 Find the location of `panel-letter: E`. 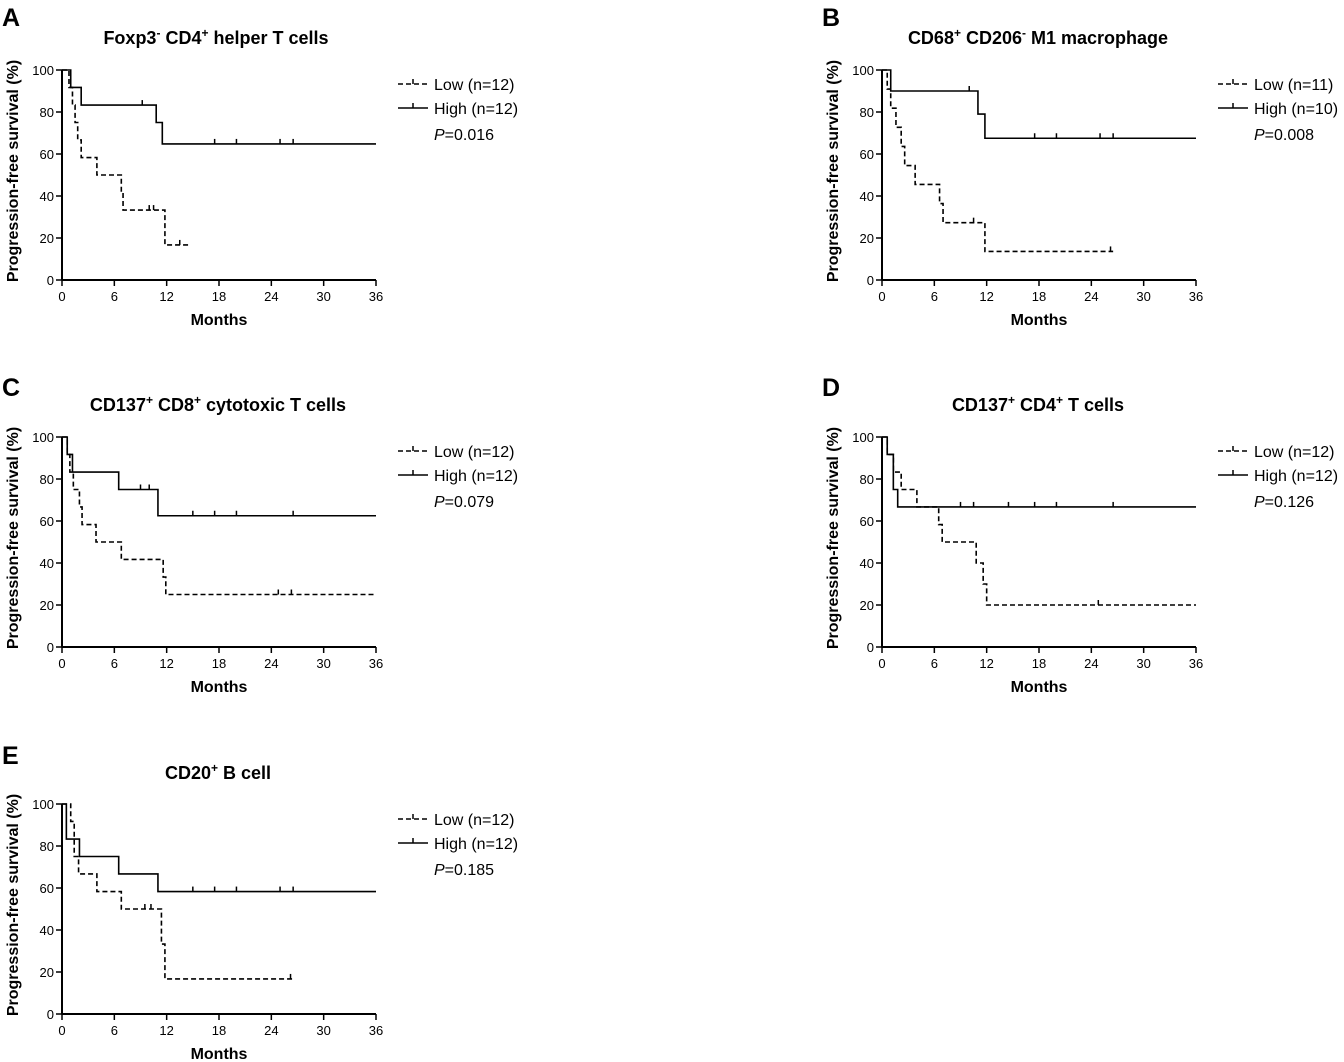

panel-letter: E is located at coordinates (10, 756).